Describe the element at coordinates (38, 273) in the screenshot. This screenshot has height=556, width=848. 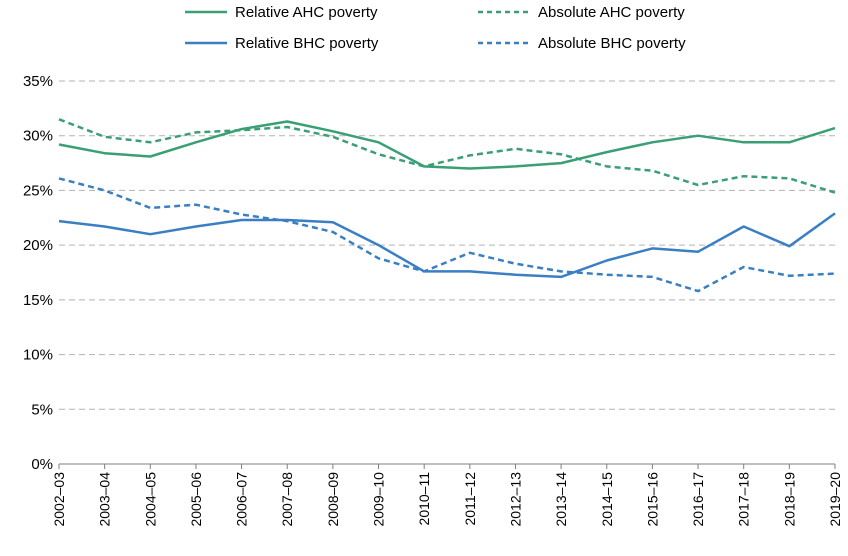
I see `y-axis: 0% 5% 10% 15% 20% 25% 30% 35%` at that location.